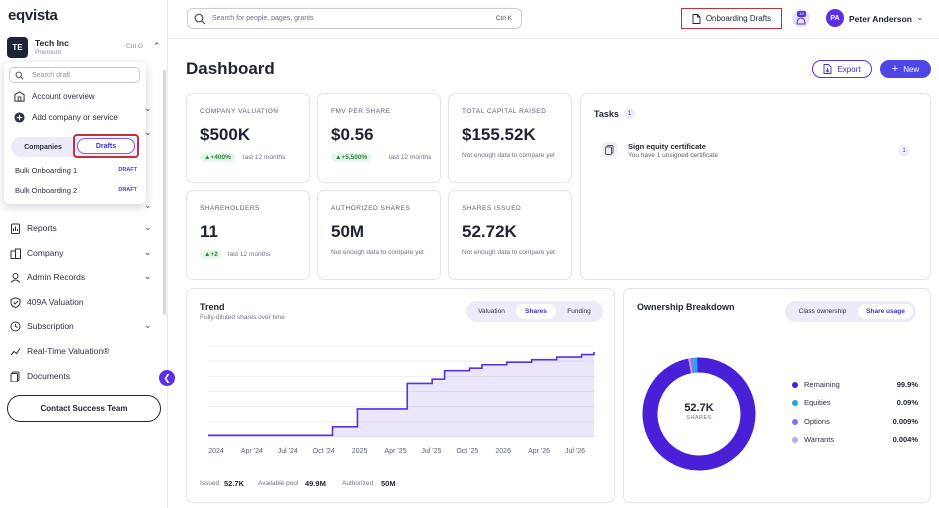  Describe the element at coordinates (358, 483) in the screenshot. I see `footer-authorized-label: Authorized` at that location.